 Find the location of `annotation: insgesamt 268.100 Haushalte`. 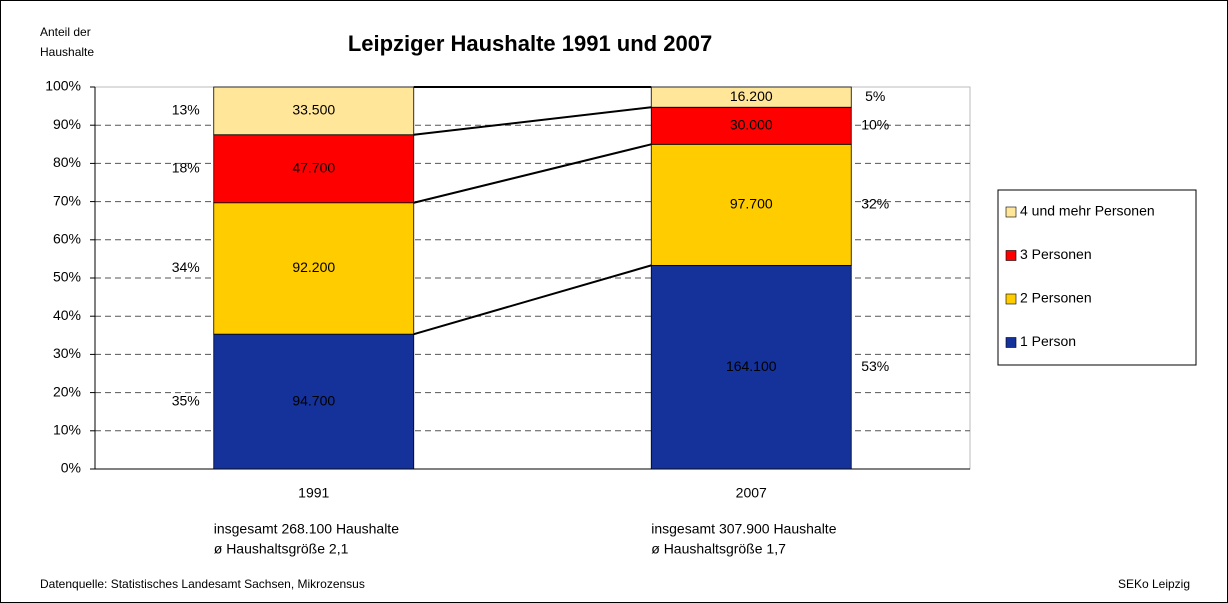

annotation: insgesamt 268.100 Haushalte is located at coordinates (306, 529).